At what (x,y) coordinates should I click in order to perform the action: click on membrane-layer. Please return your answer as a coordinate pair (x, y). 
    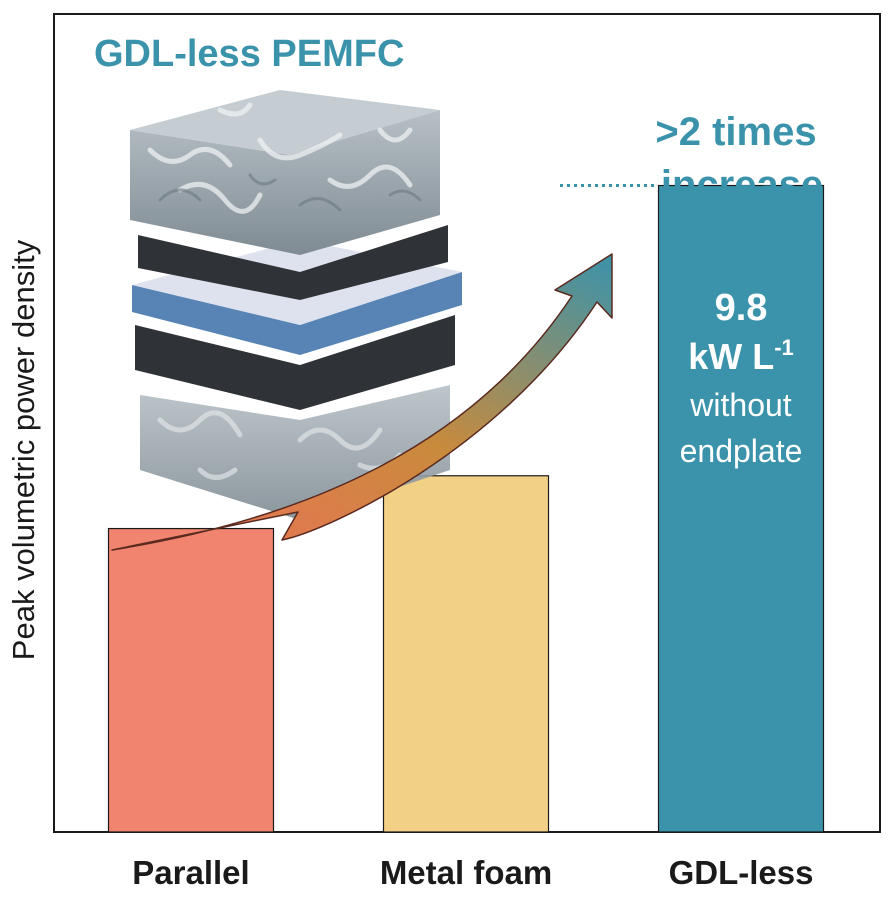
    Looking at the image, I should click on (297, 313).